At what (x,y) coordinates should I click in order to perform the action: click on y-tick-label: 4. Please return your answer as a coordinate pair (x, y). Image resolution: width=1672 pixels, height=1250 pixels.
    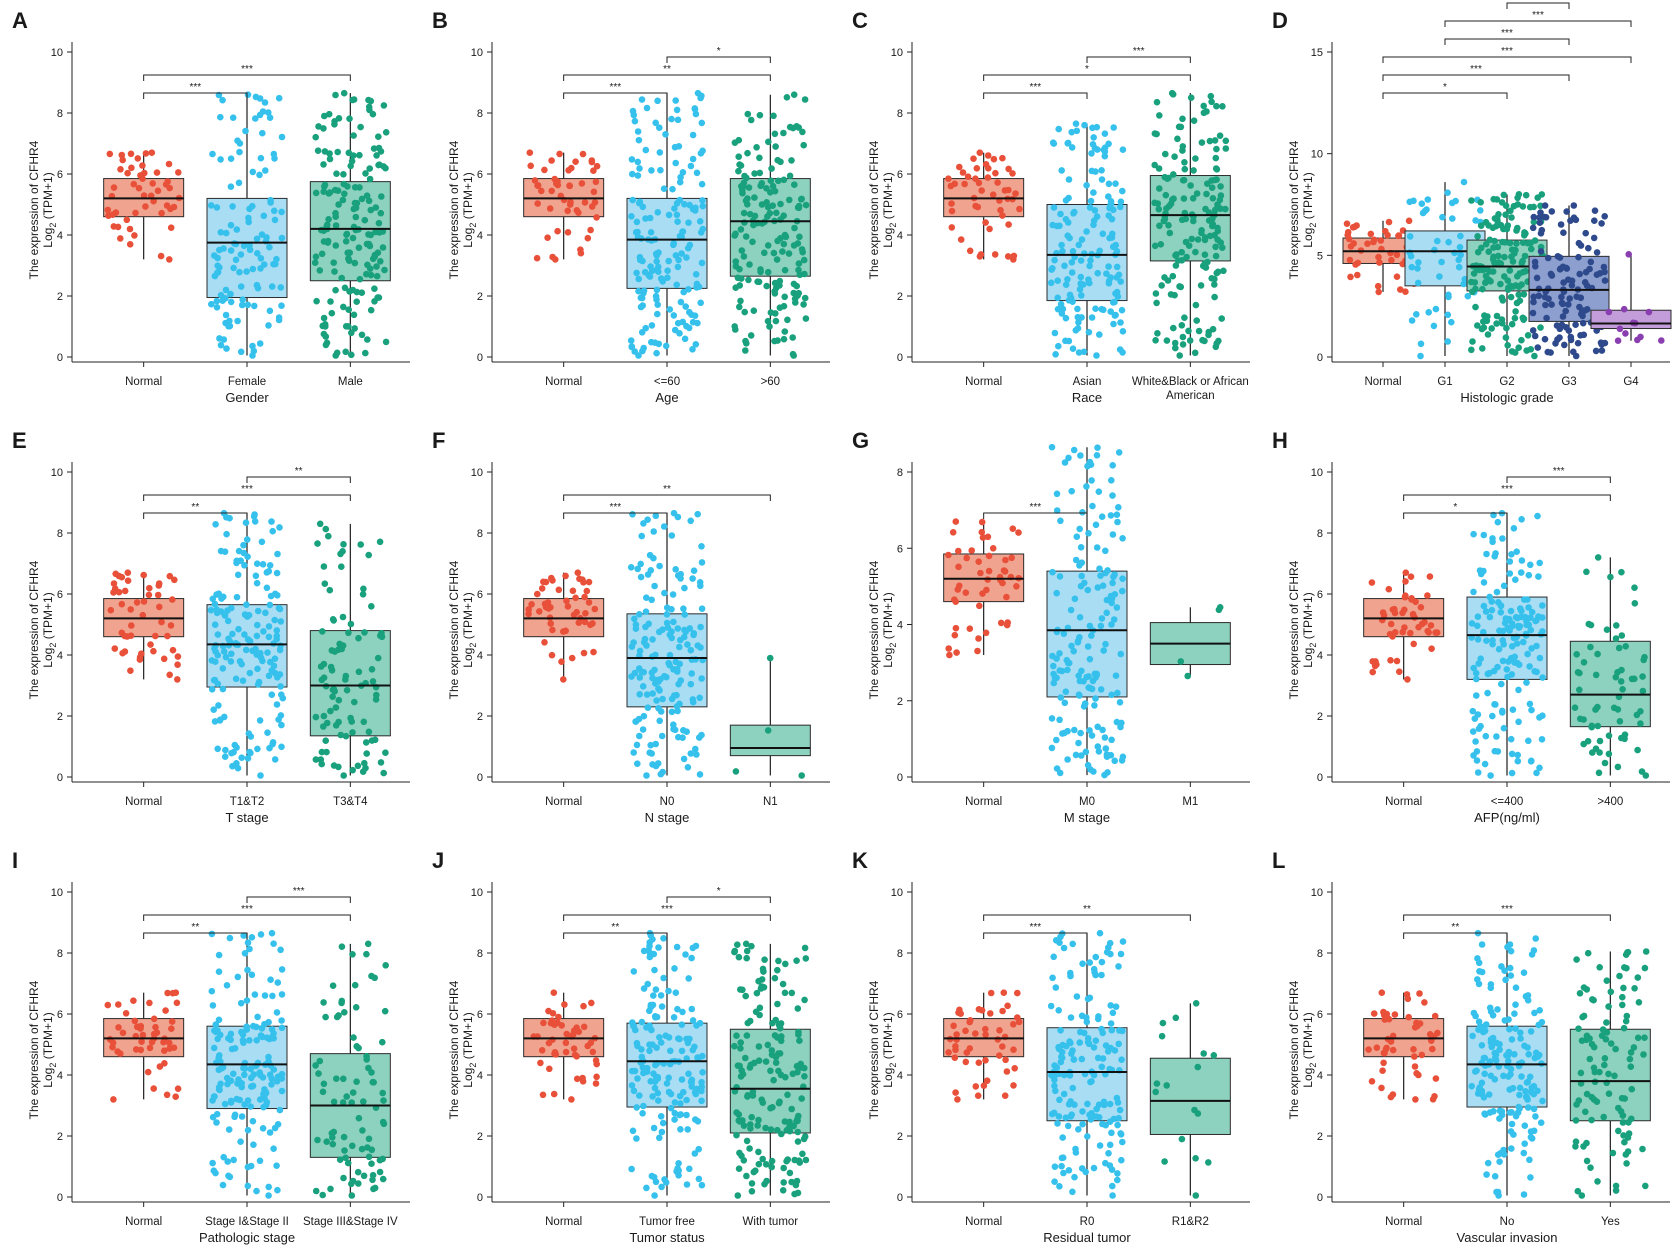
    Looking at the image, I should click on (60, 1076).